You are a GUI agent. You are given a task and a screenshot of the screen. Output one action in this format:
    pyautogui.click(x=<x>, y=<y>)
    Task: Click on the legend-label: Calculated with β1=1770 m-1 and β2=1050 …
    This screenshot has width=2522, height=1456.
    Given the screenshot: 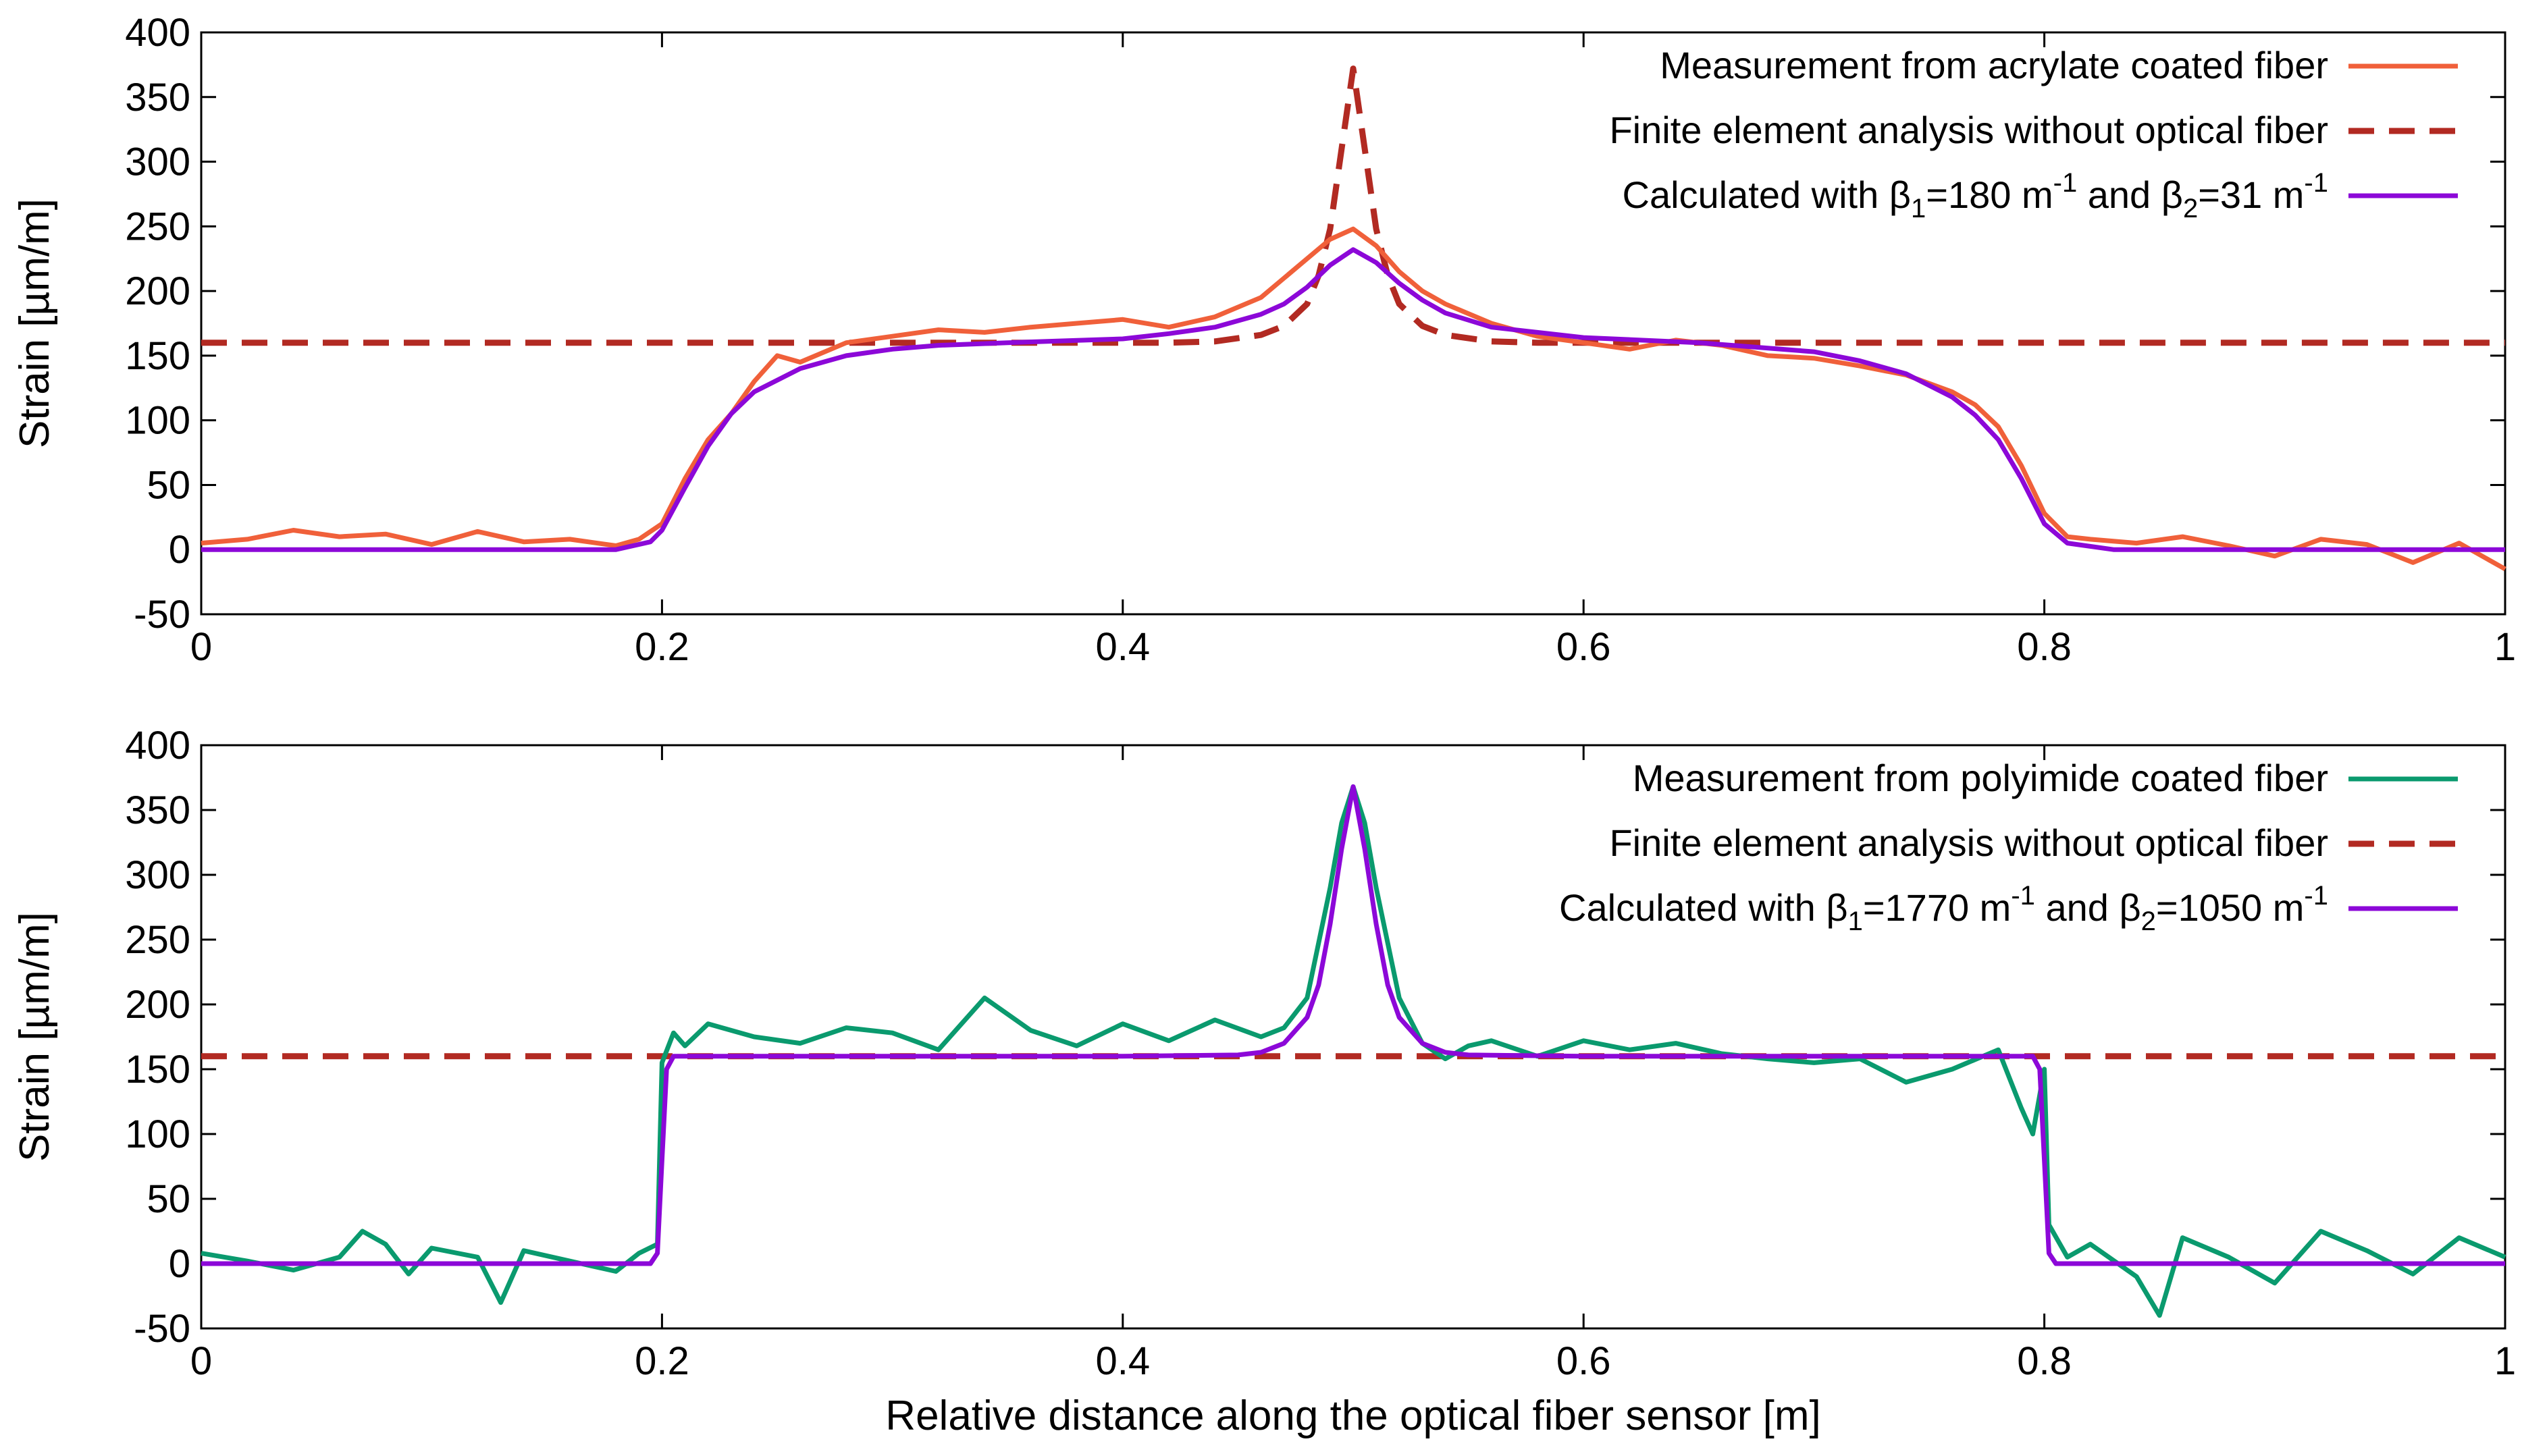 What is the action you would take?
    pyautogui.click(x=1943, y=909)
    